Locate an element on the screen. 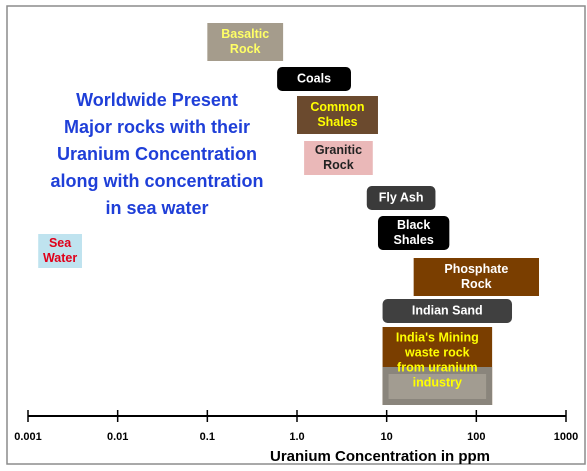  range-label: Water is located at coordinates (60, 258).